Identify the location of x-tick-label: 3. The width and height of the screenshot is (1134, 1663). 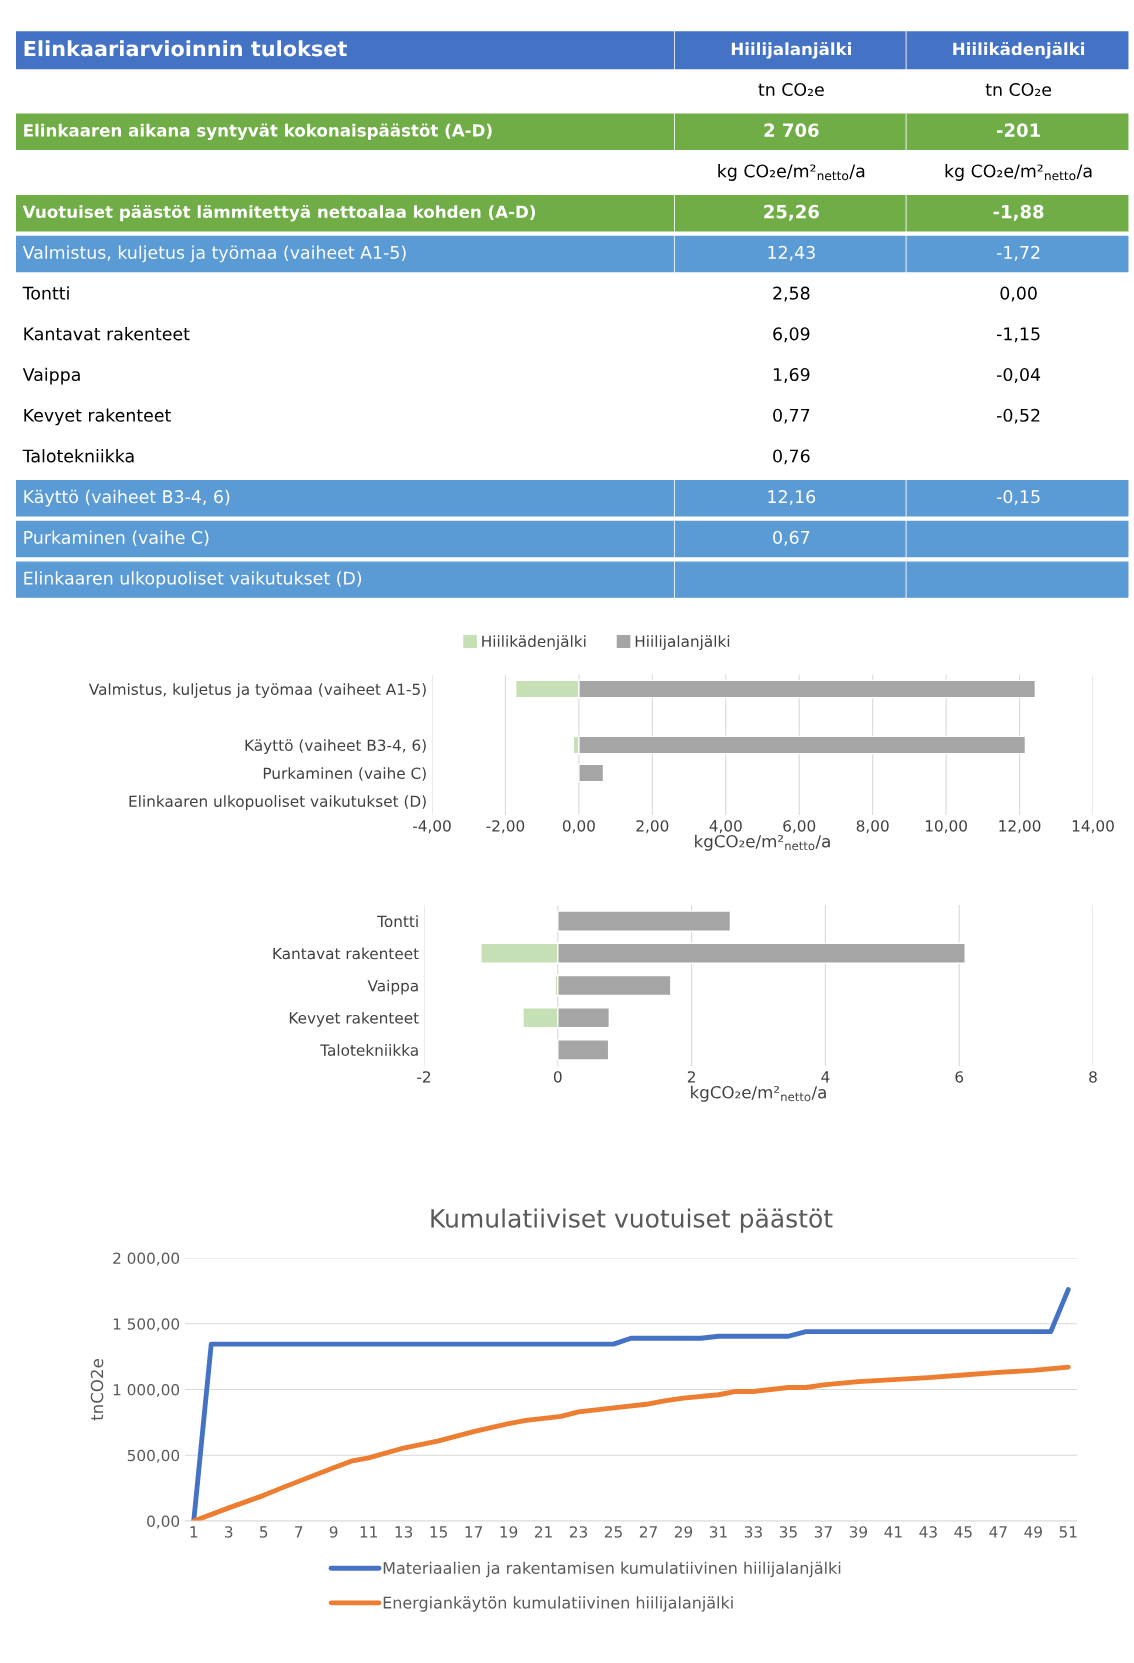
(229, 1532).